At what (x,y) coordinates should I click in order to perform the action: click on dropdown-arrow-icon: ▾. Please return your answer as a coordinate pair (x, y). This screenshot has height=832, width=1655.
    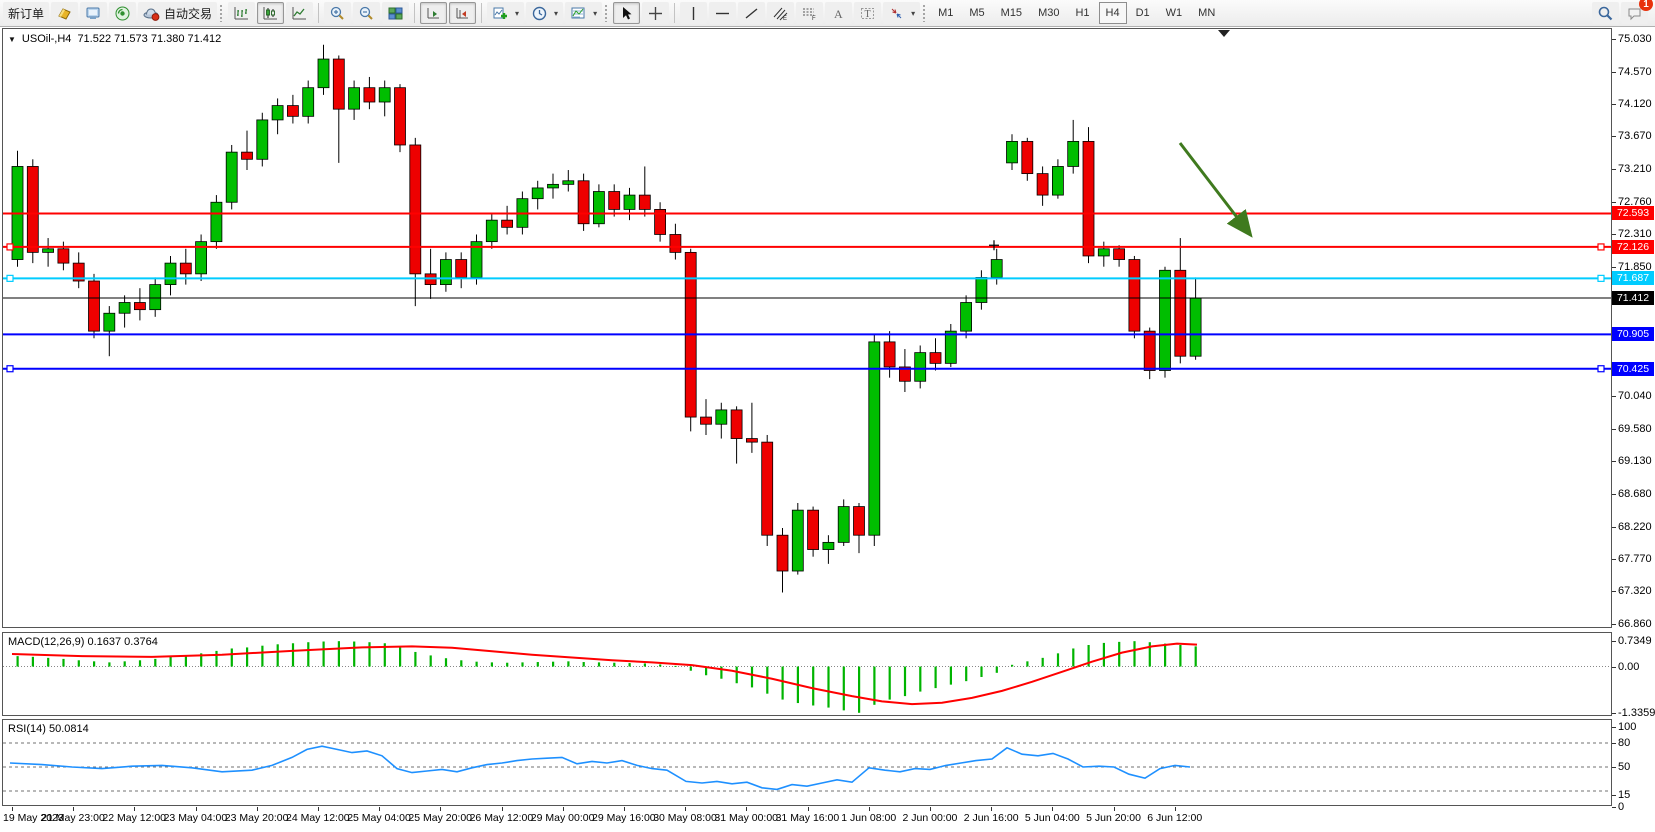
    Looking at the image, I should click on (517, 13).